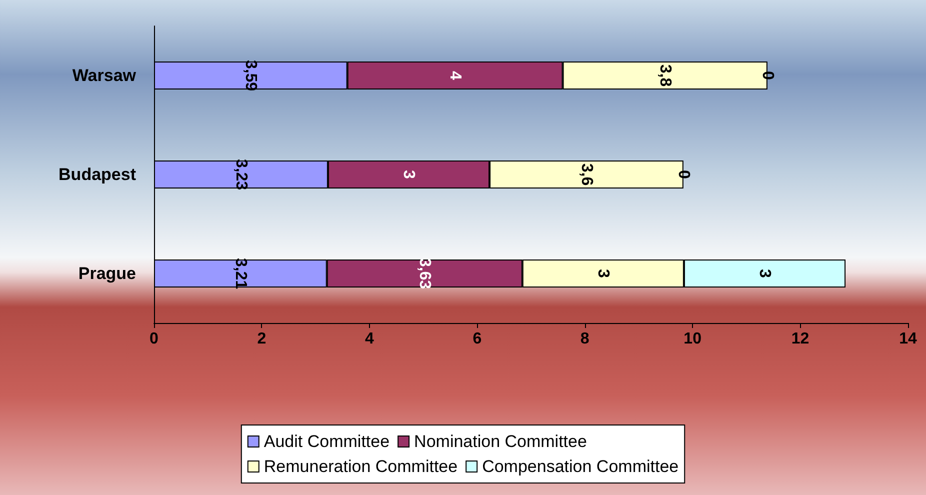  I want to click on y-tick-label: Budapest, so click(97, 174).